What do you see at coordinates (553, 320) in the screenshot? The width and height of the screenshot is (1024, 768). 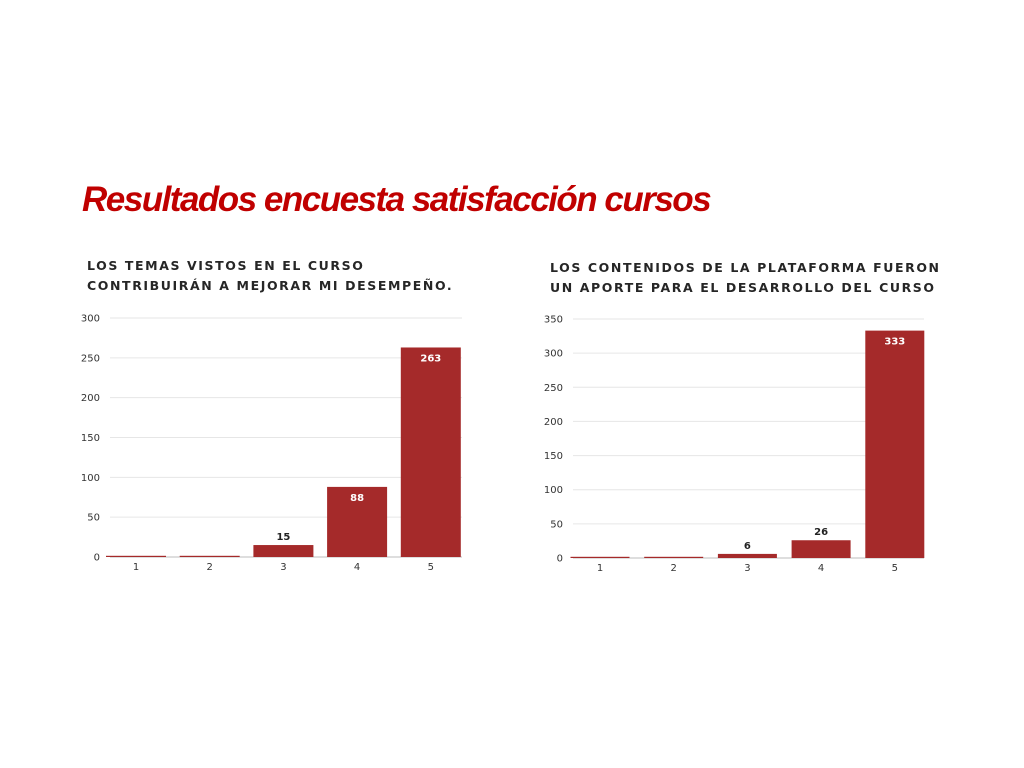 I see `y-tick-label-right-7: 350` at bounding box center [553, 320].